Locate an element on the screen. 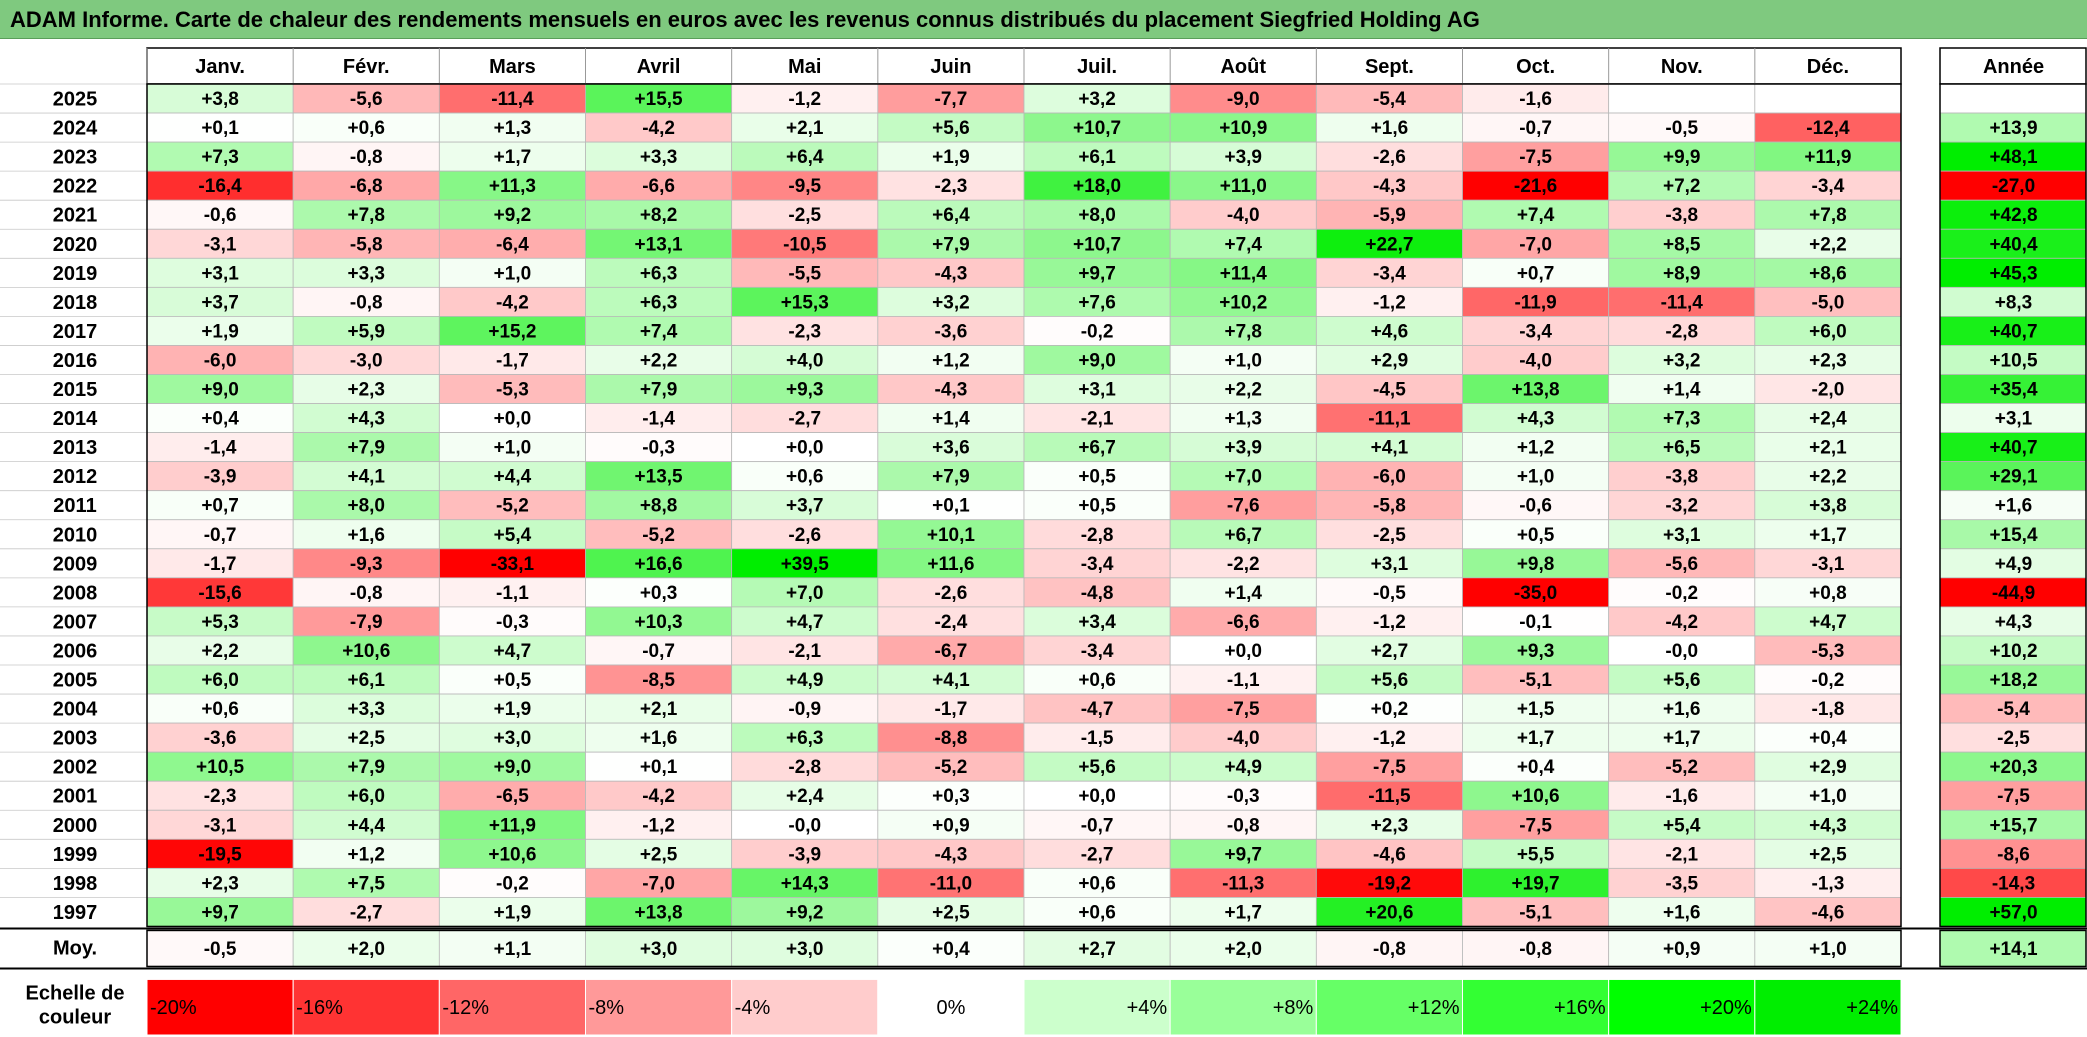 Image resolution: width=2087 pixels, height=1037 pixels. cell-value: +9,0 is located at coordinates (513, 767).